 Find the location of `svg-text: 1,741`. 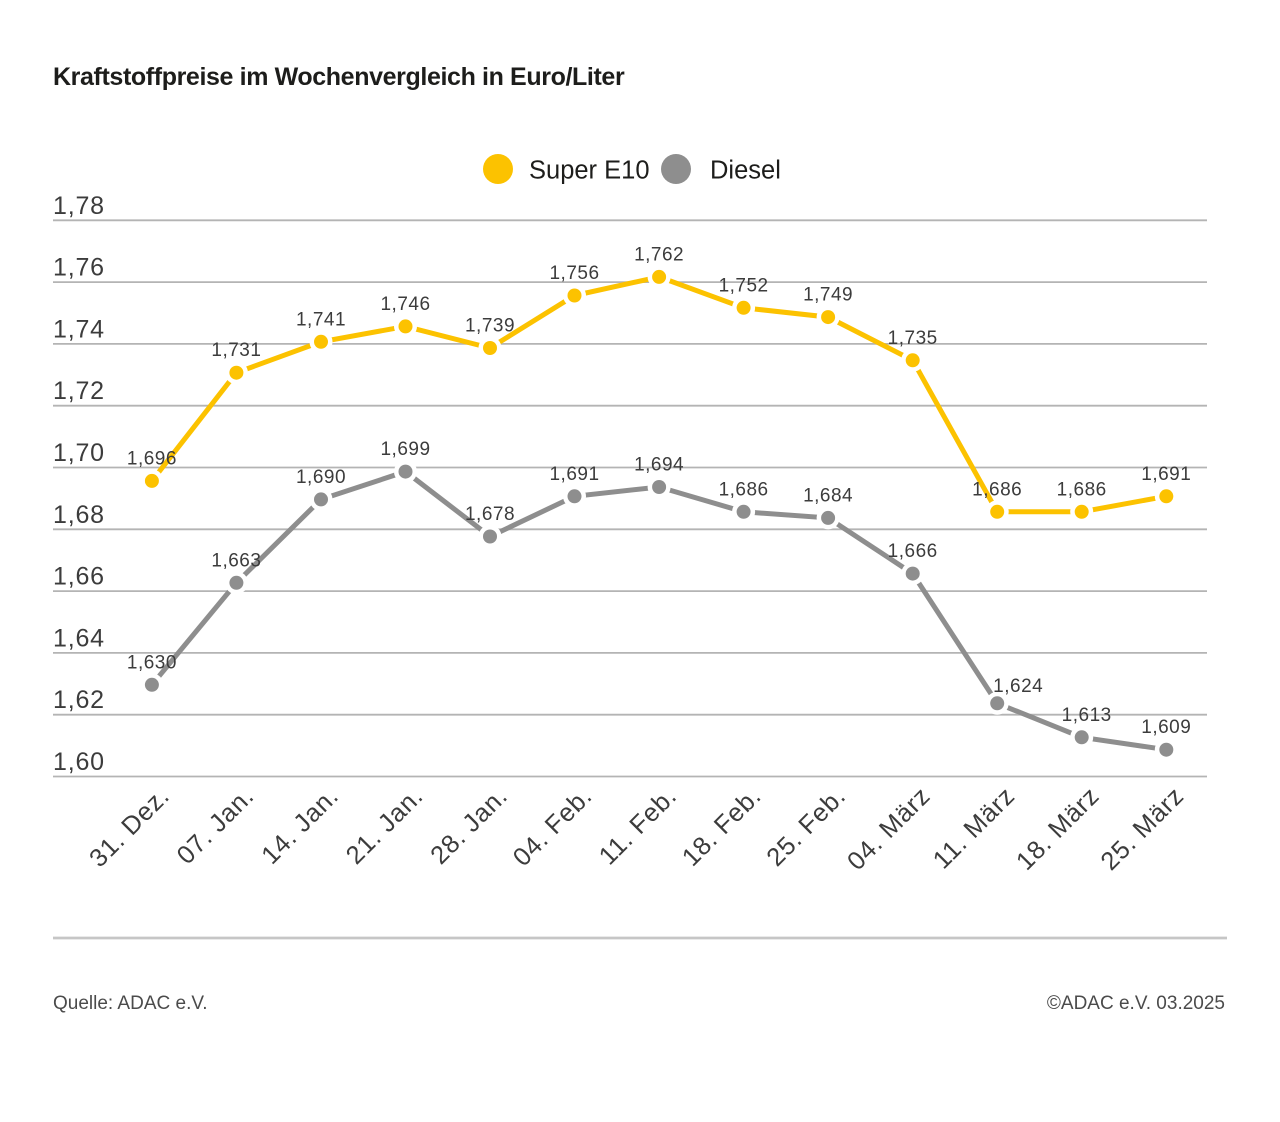

svg-text: 1,741 is located at coordinates (321, 319).